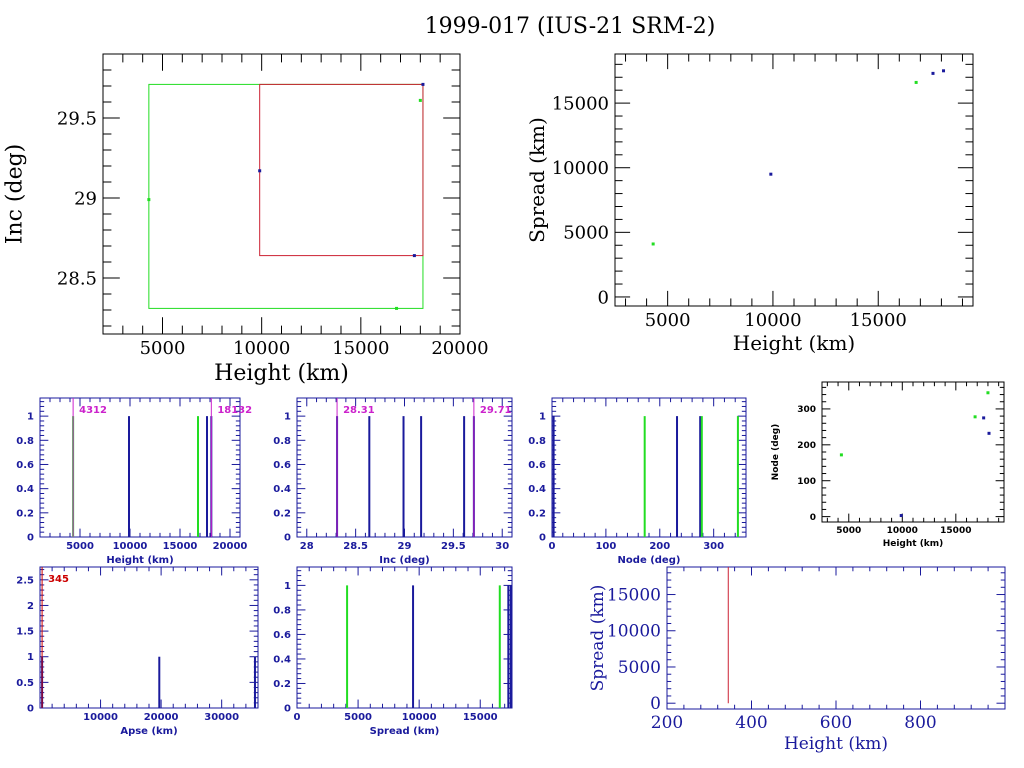 The image size is (1024, 768). Describe the element at coordinates (234, 410) in the screenshot. I see `range-marker-label: 18132` at that location.